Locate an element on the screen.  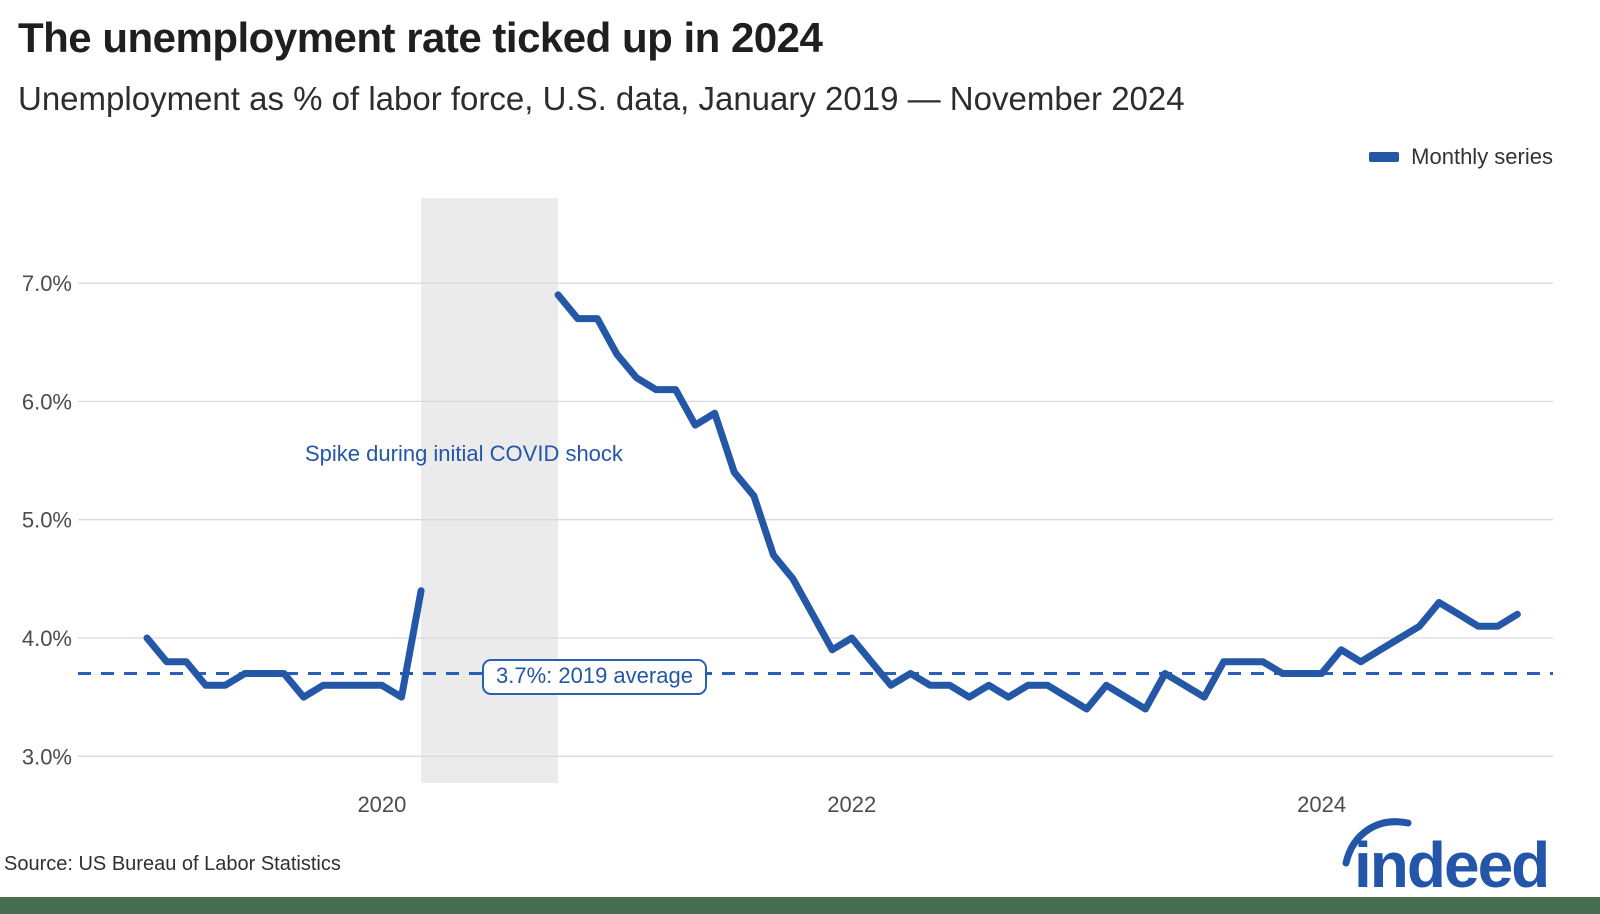
x-tick-label: 2020 is located at coordinates (381, 804).